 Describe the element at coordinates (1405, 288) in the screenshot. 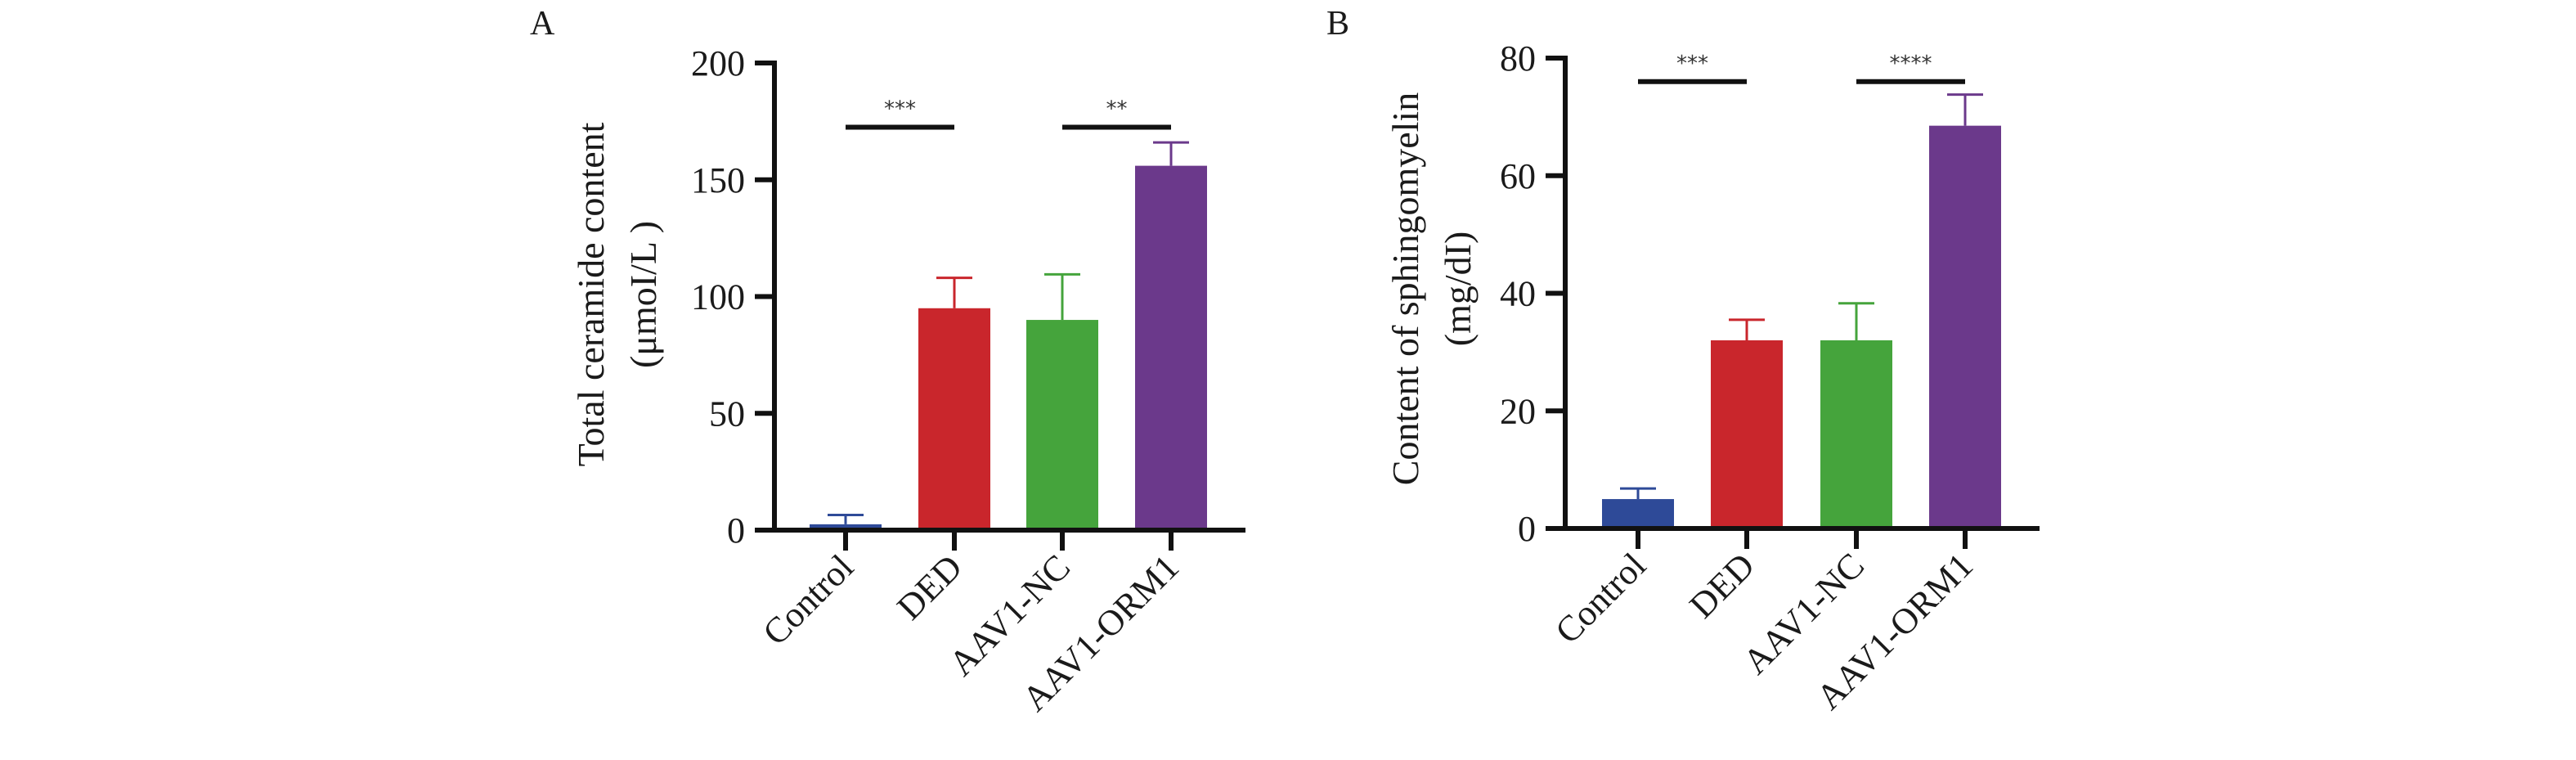

I see `y-axis-title-line1: Content of sphingomyelin` at that location.